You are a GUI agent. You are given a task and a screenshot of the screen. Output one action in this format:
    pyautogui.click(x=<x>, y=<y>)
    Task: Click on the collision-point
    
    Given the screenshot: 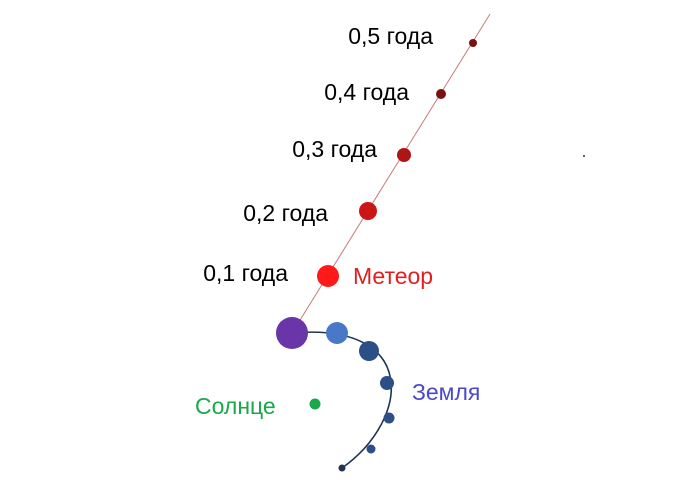 What is the action you would take?
    pyautogui.click(x=292, y=333)
    